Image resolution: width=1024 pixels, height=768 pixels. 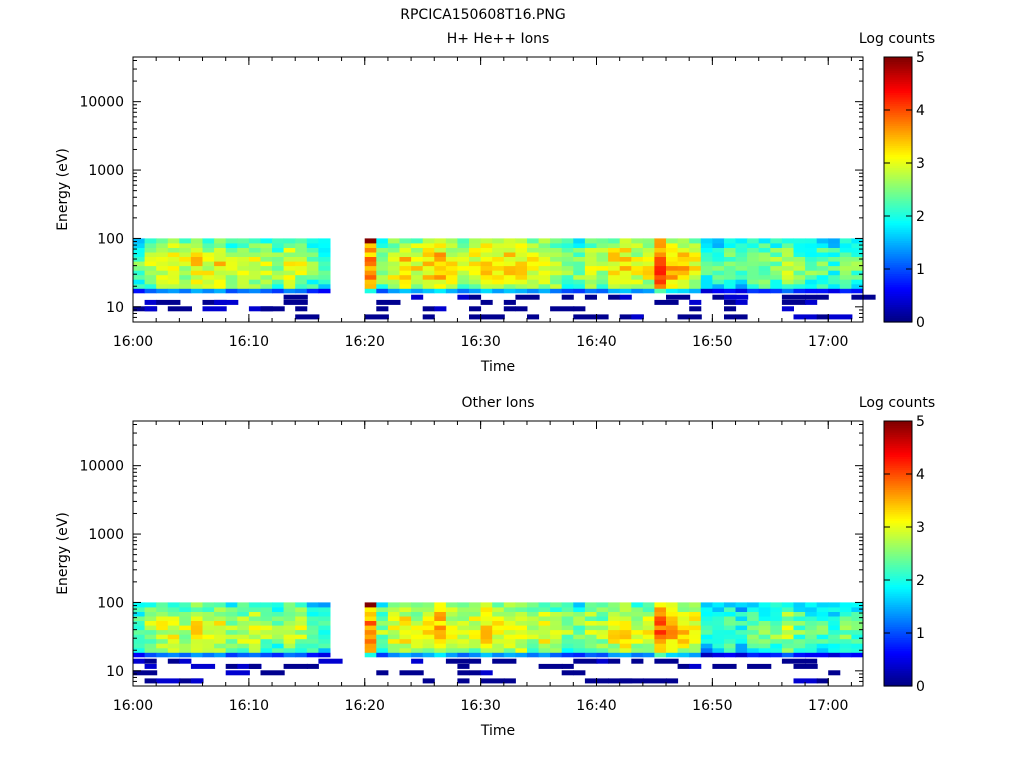 What do you see at coordinates (497, 367) in the screenshot?
I see `x-axis-label: Time` at bounding box center [497, 367].